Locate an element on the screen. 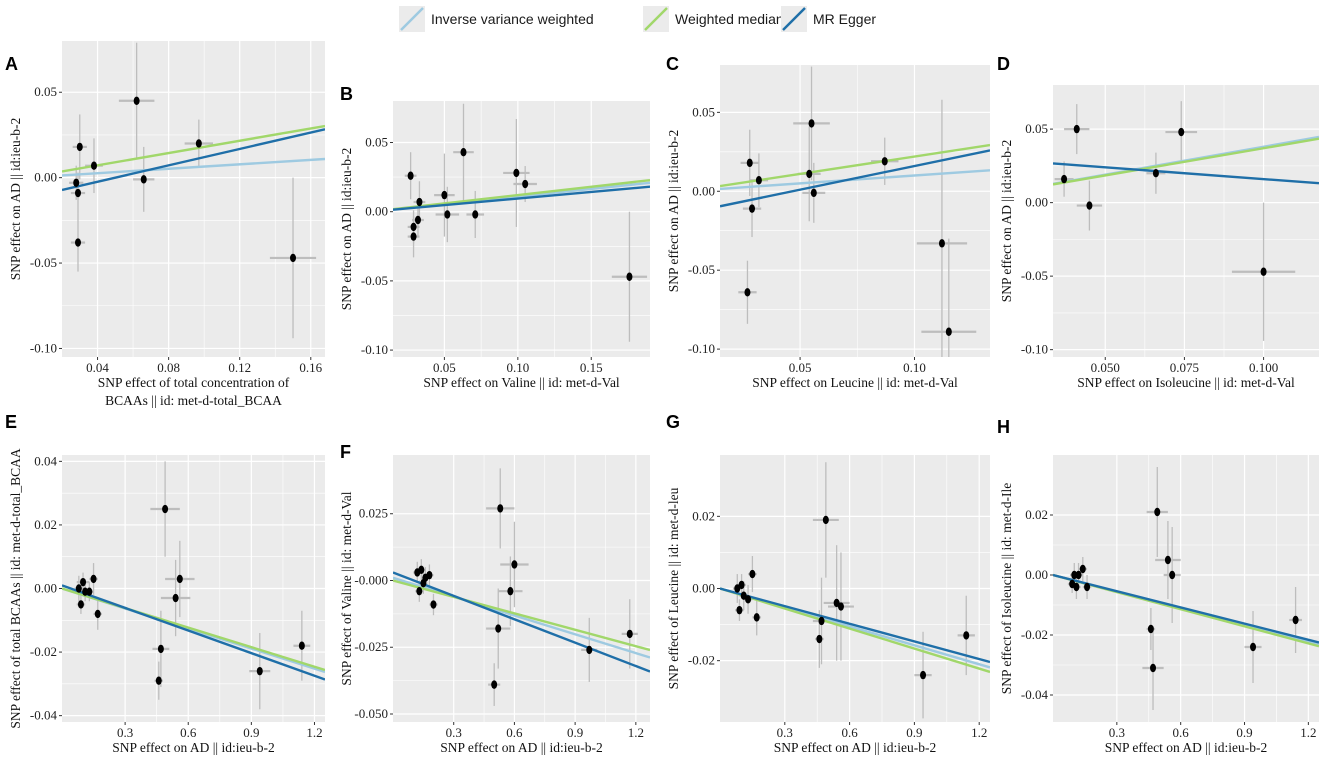 The width and height of the screenshot is (1325, 759). x-axis-label: SNP effect on Valine || id: met-d-Val is located at coordinates (521, 382).